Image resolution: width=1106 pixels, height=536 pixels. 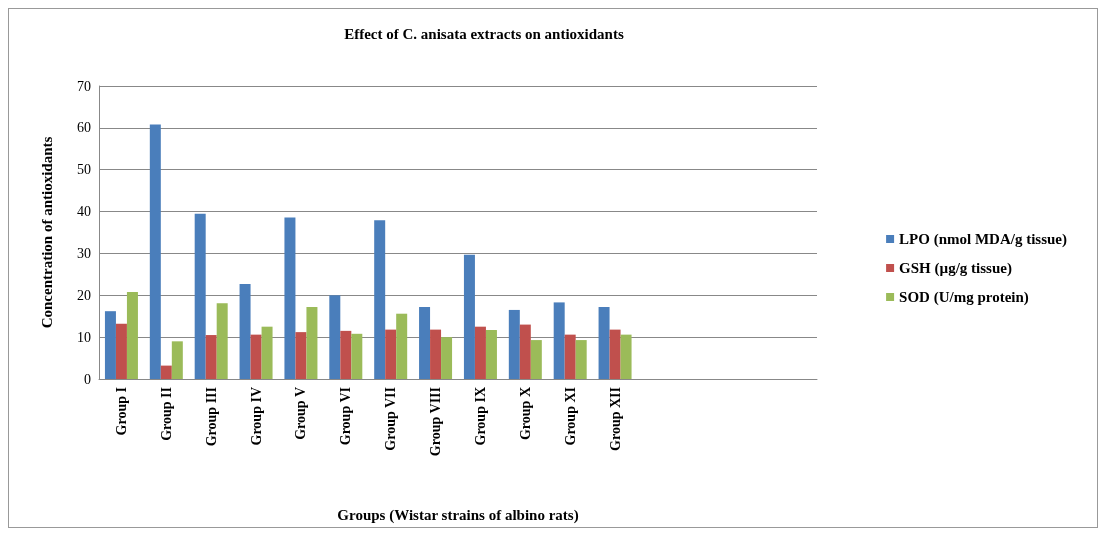 What do you see at coordinates (615, 419) in the screenshot?
I see `x-tick-label: Group XII` at bounding box center [615, 419].